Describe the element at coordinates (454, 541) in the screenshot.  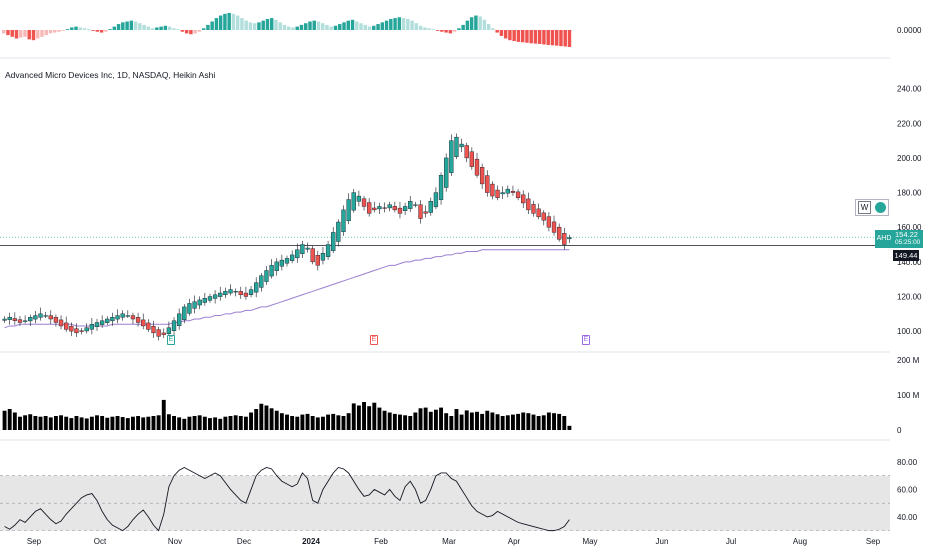
I see `time-axis: Sep Oct Nov Dec 2024 Feb Mar Apr May Jun Jul Aug Sep` at that location.